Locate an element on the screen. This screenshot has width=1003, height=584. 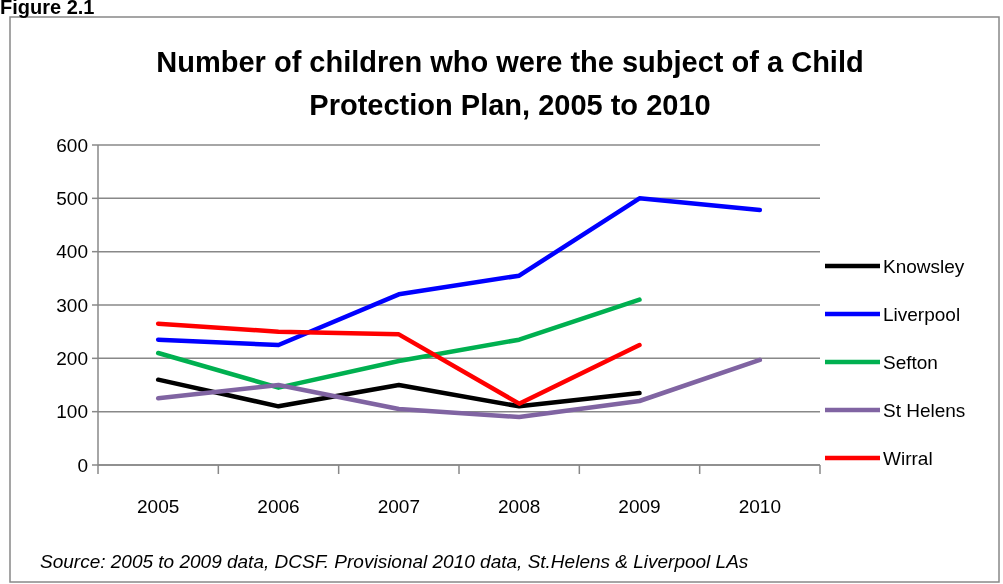
x-tick-label: 2008 is located at coordinates (519, 506).